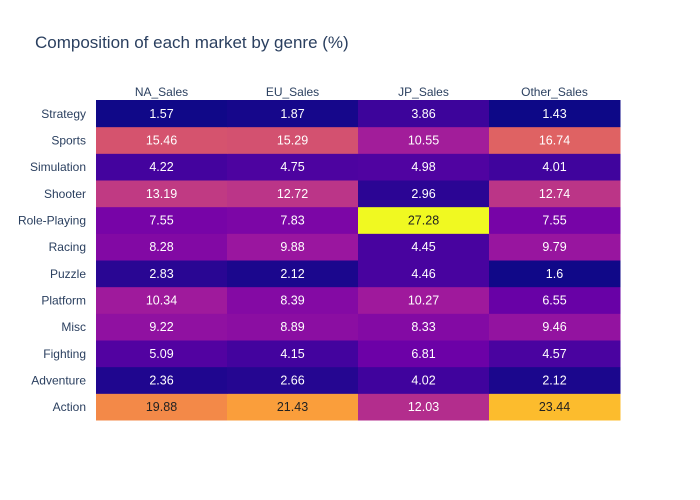  I want to click on cell-value-label: 9.88, so click(292, 247).